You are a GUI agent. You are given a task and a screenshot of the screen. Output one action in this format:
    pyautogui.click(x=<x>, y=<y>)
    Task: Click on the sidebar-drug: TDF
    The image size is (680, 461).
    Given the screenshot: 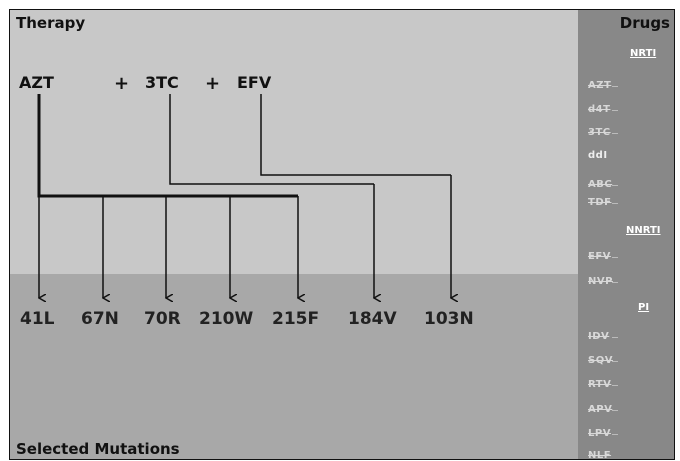 What is the action you would take?
    pyautogui.click(x=600, y=202)
    